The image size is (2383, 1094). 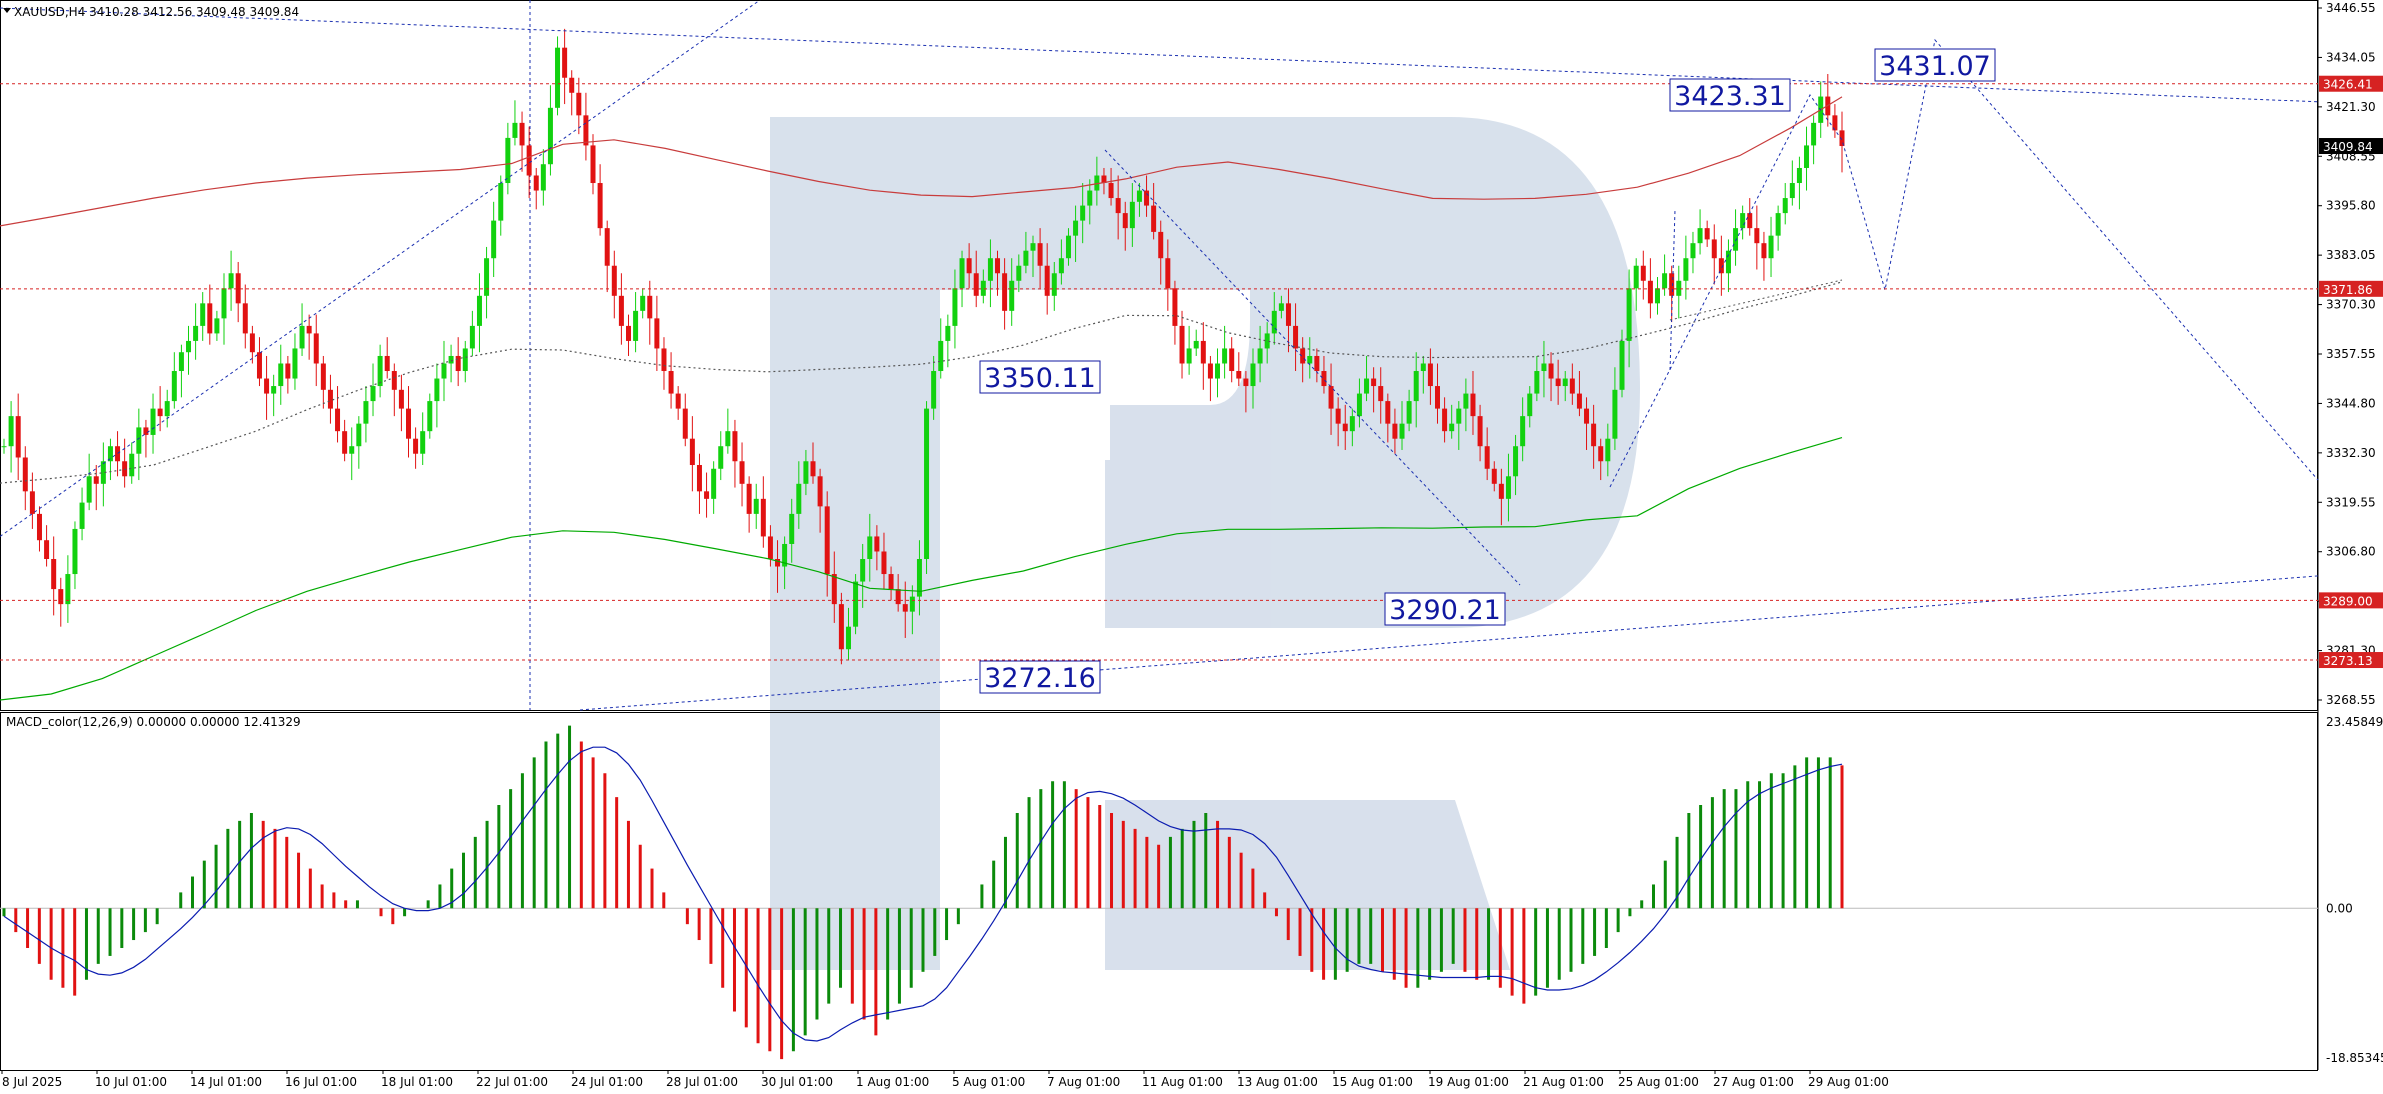 I want to click on price-tick-label: 3306.80, so click(x=2351, y=552).